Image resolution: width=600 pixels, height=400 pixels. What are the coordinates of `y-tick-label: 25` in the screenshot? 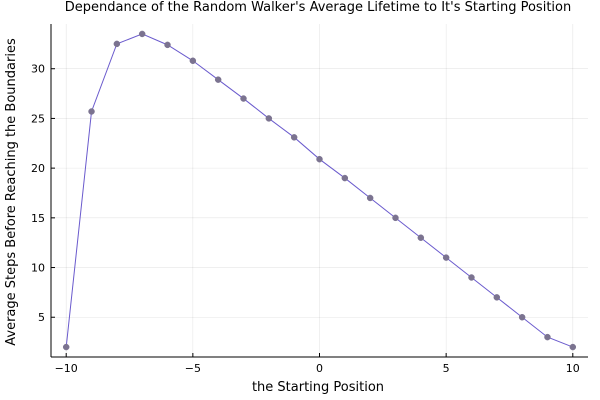 It's located at (38, 118).